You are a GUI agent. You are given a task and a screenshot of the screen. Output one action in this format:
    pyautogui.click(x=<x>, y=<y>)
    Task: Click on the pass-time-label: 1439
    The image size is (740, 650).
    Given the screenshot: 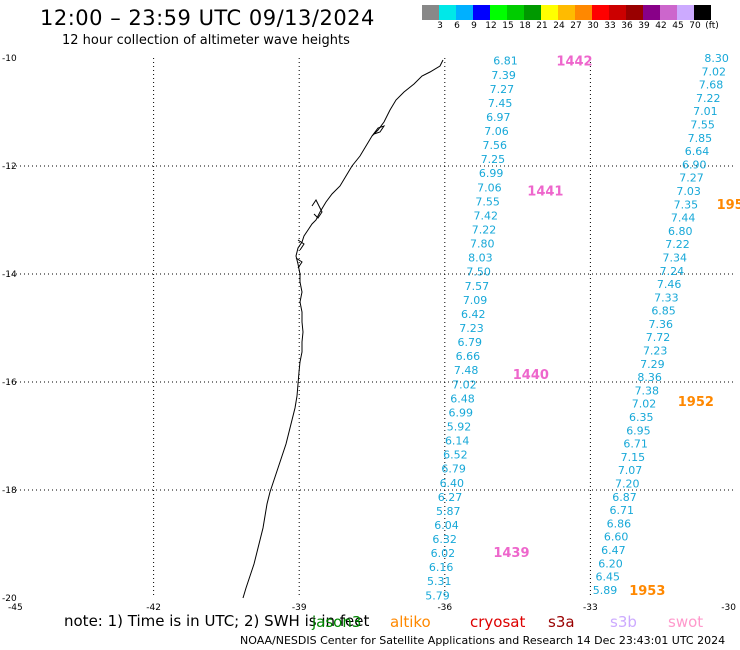 What is the action you would take?
    pyautogui.click(x=511, y=553)
    